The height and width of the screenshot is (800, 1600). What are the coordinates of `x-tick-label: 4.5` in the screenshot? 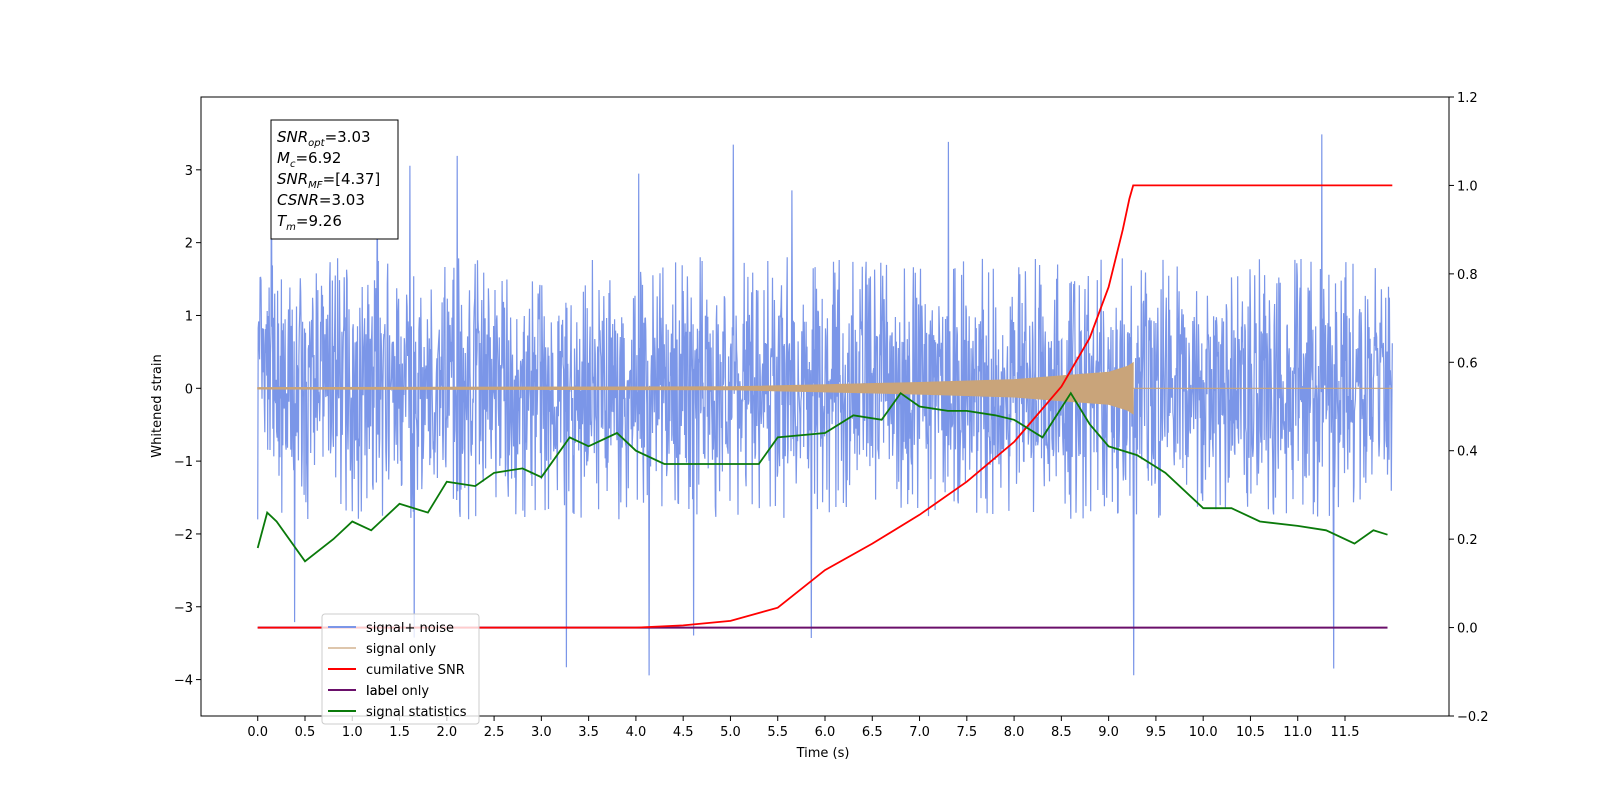 It's located at (683, 732).